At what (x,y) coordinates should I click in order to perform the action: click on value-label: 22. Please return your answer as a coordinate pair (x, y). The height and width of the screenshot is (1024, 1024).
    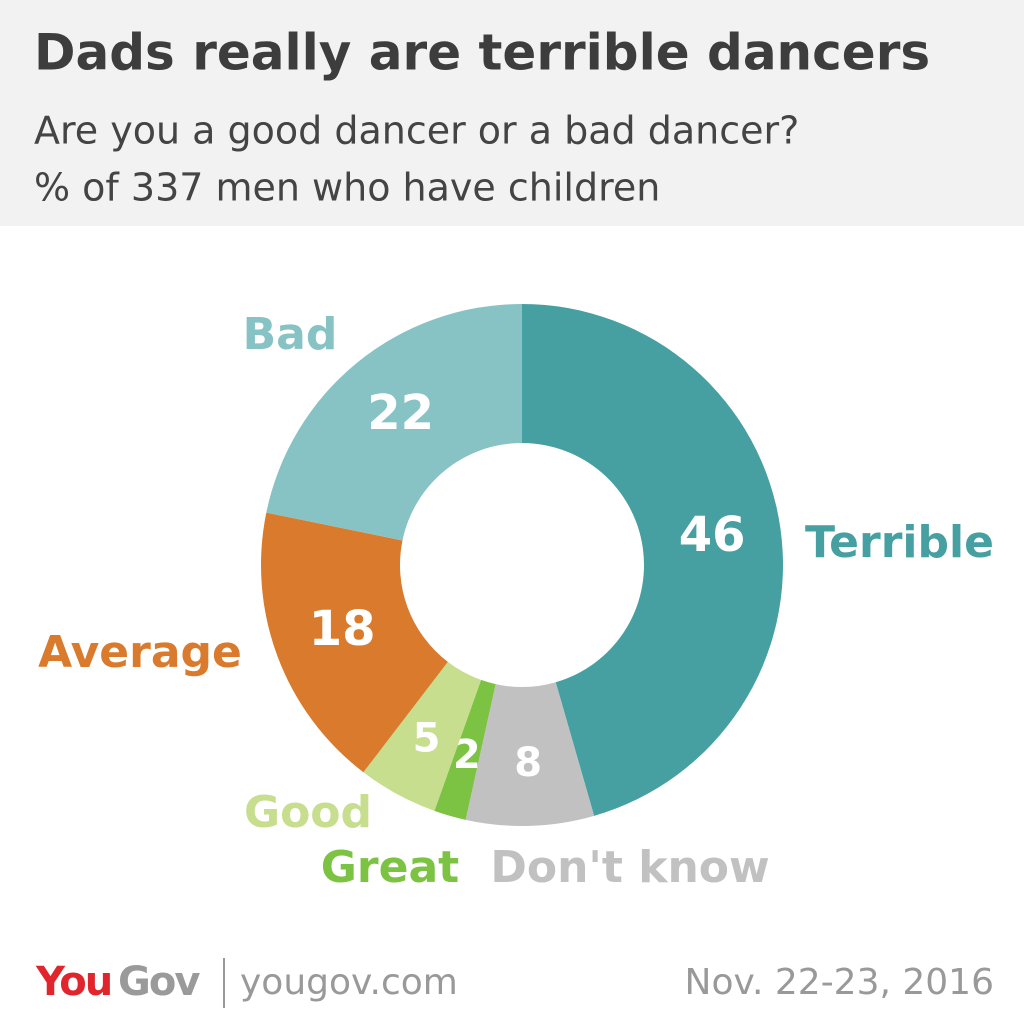
    Looking at the image, I should click on (400, 413).